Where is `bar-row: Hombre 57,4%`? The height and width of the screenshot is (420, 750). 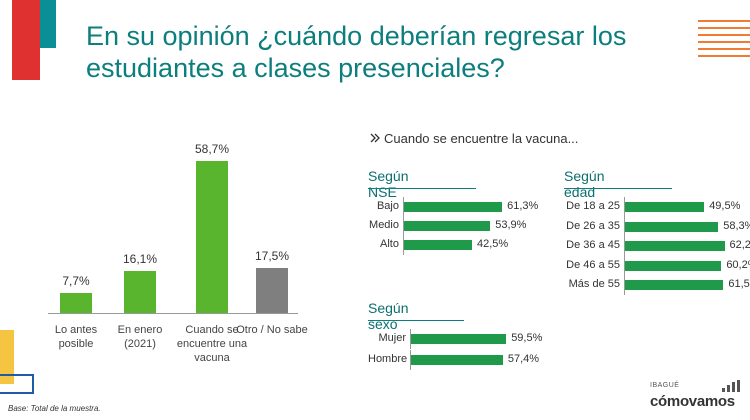 bar-row: Hombre 57,4% is located at coordinates (468, 360).